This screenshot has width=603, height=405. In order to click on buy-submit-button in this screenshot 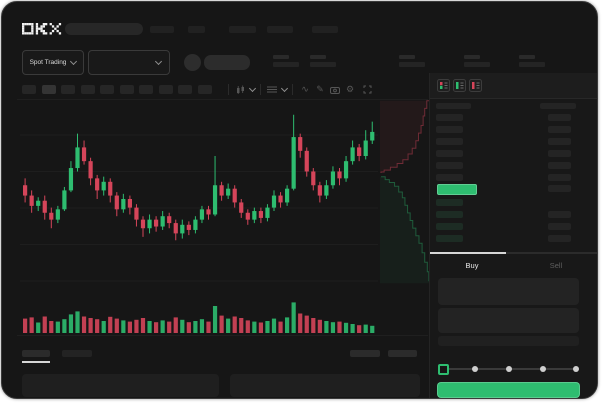, I will do `click(508, 390)`.